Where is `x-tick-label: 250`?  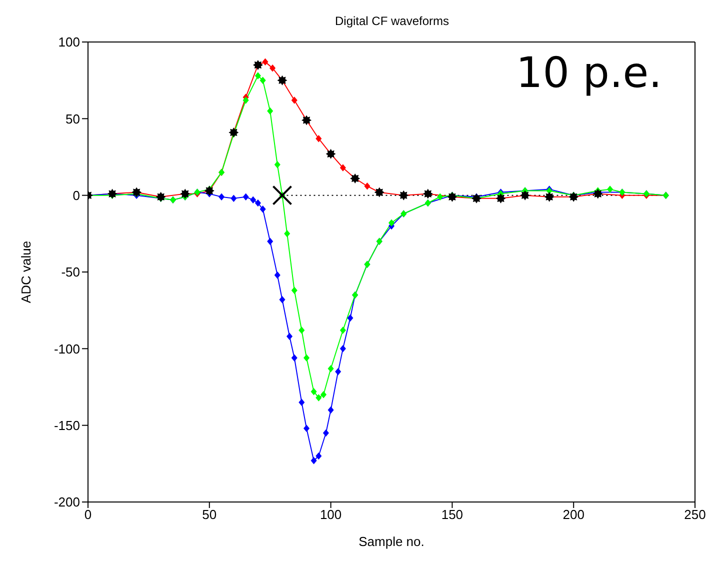 x-tick-label: 250 is located at coordinates (695, 514).